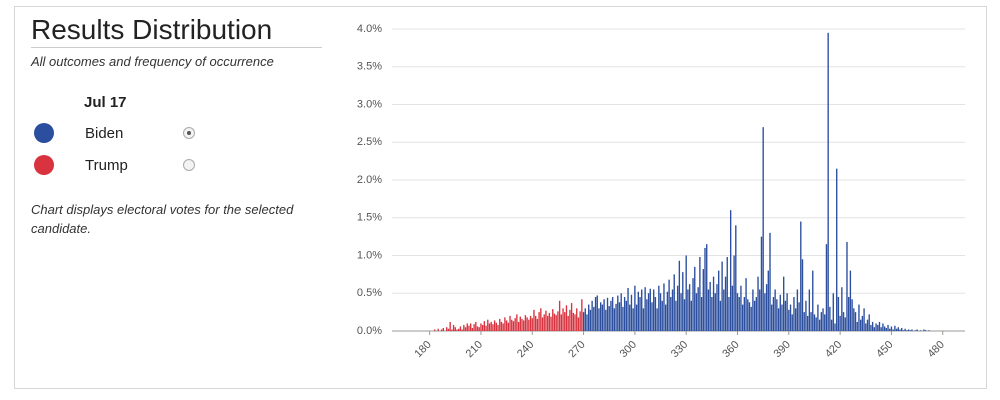 This screenshot has height=400, width=1000. Describe the element at coordinates (369, 67) in the screenshot. I see `y-tick-label: 3.5%` at that location.